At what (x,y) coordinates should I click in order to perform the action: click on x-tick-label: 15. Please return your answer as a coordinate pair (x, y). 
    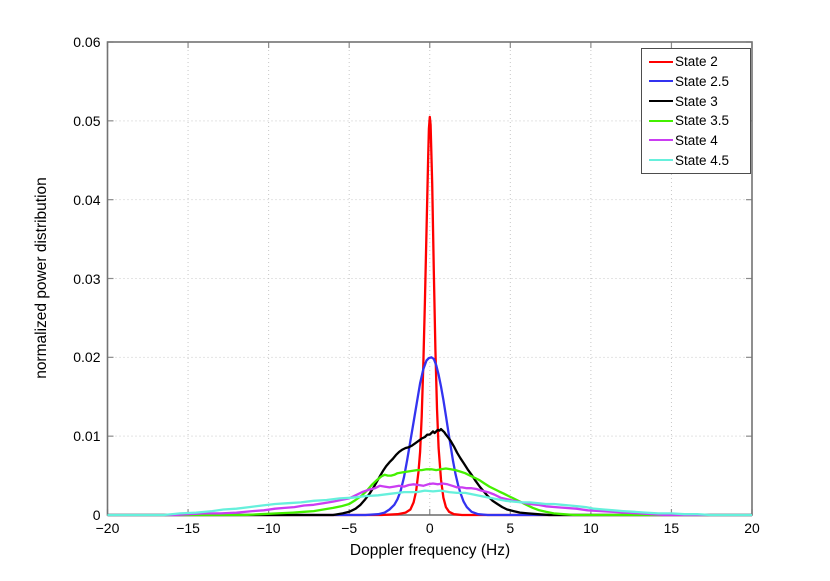
    Looking at the image, I should click on (671, 528).